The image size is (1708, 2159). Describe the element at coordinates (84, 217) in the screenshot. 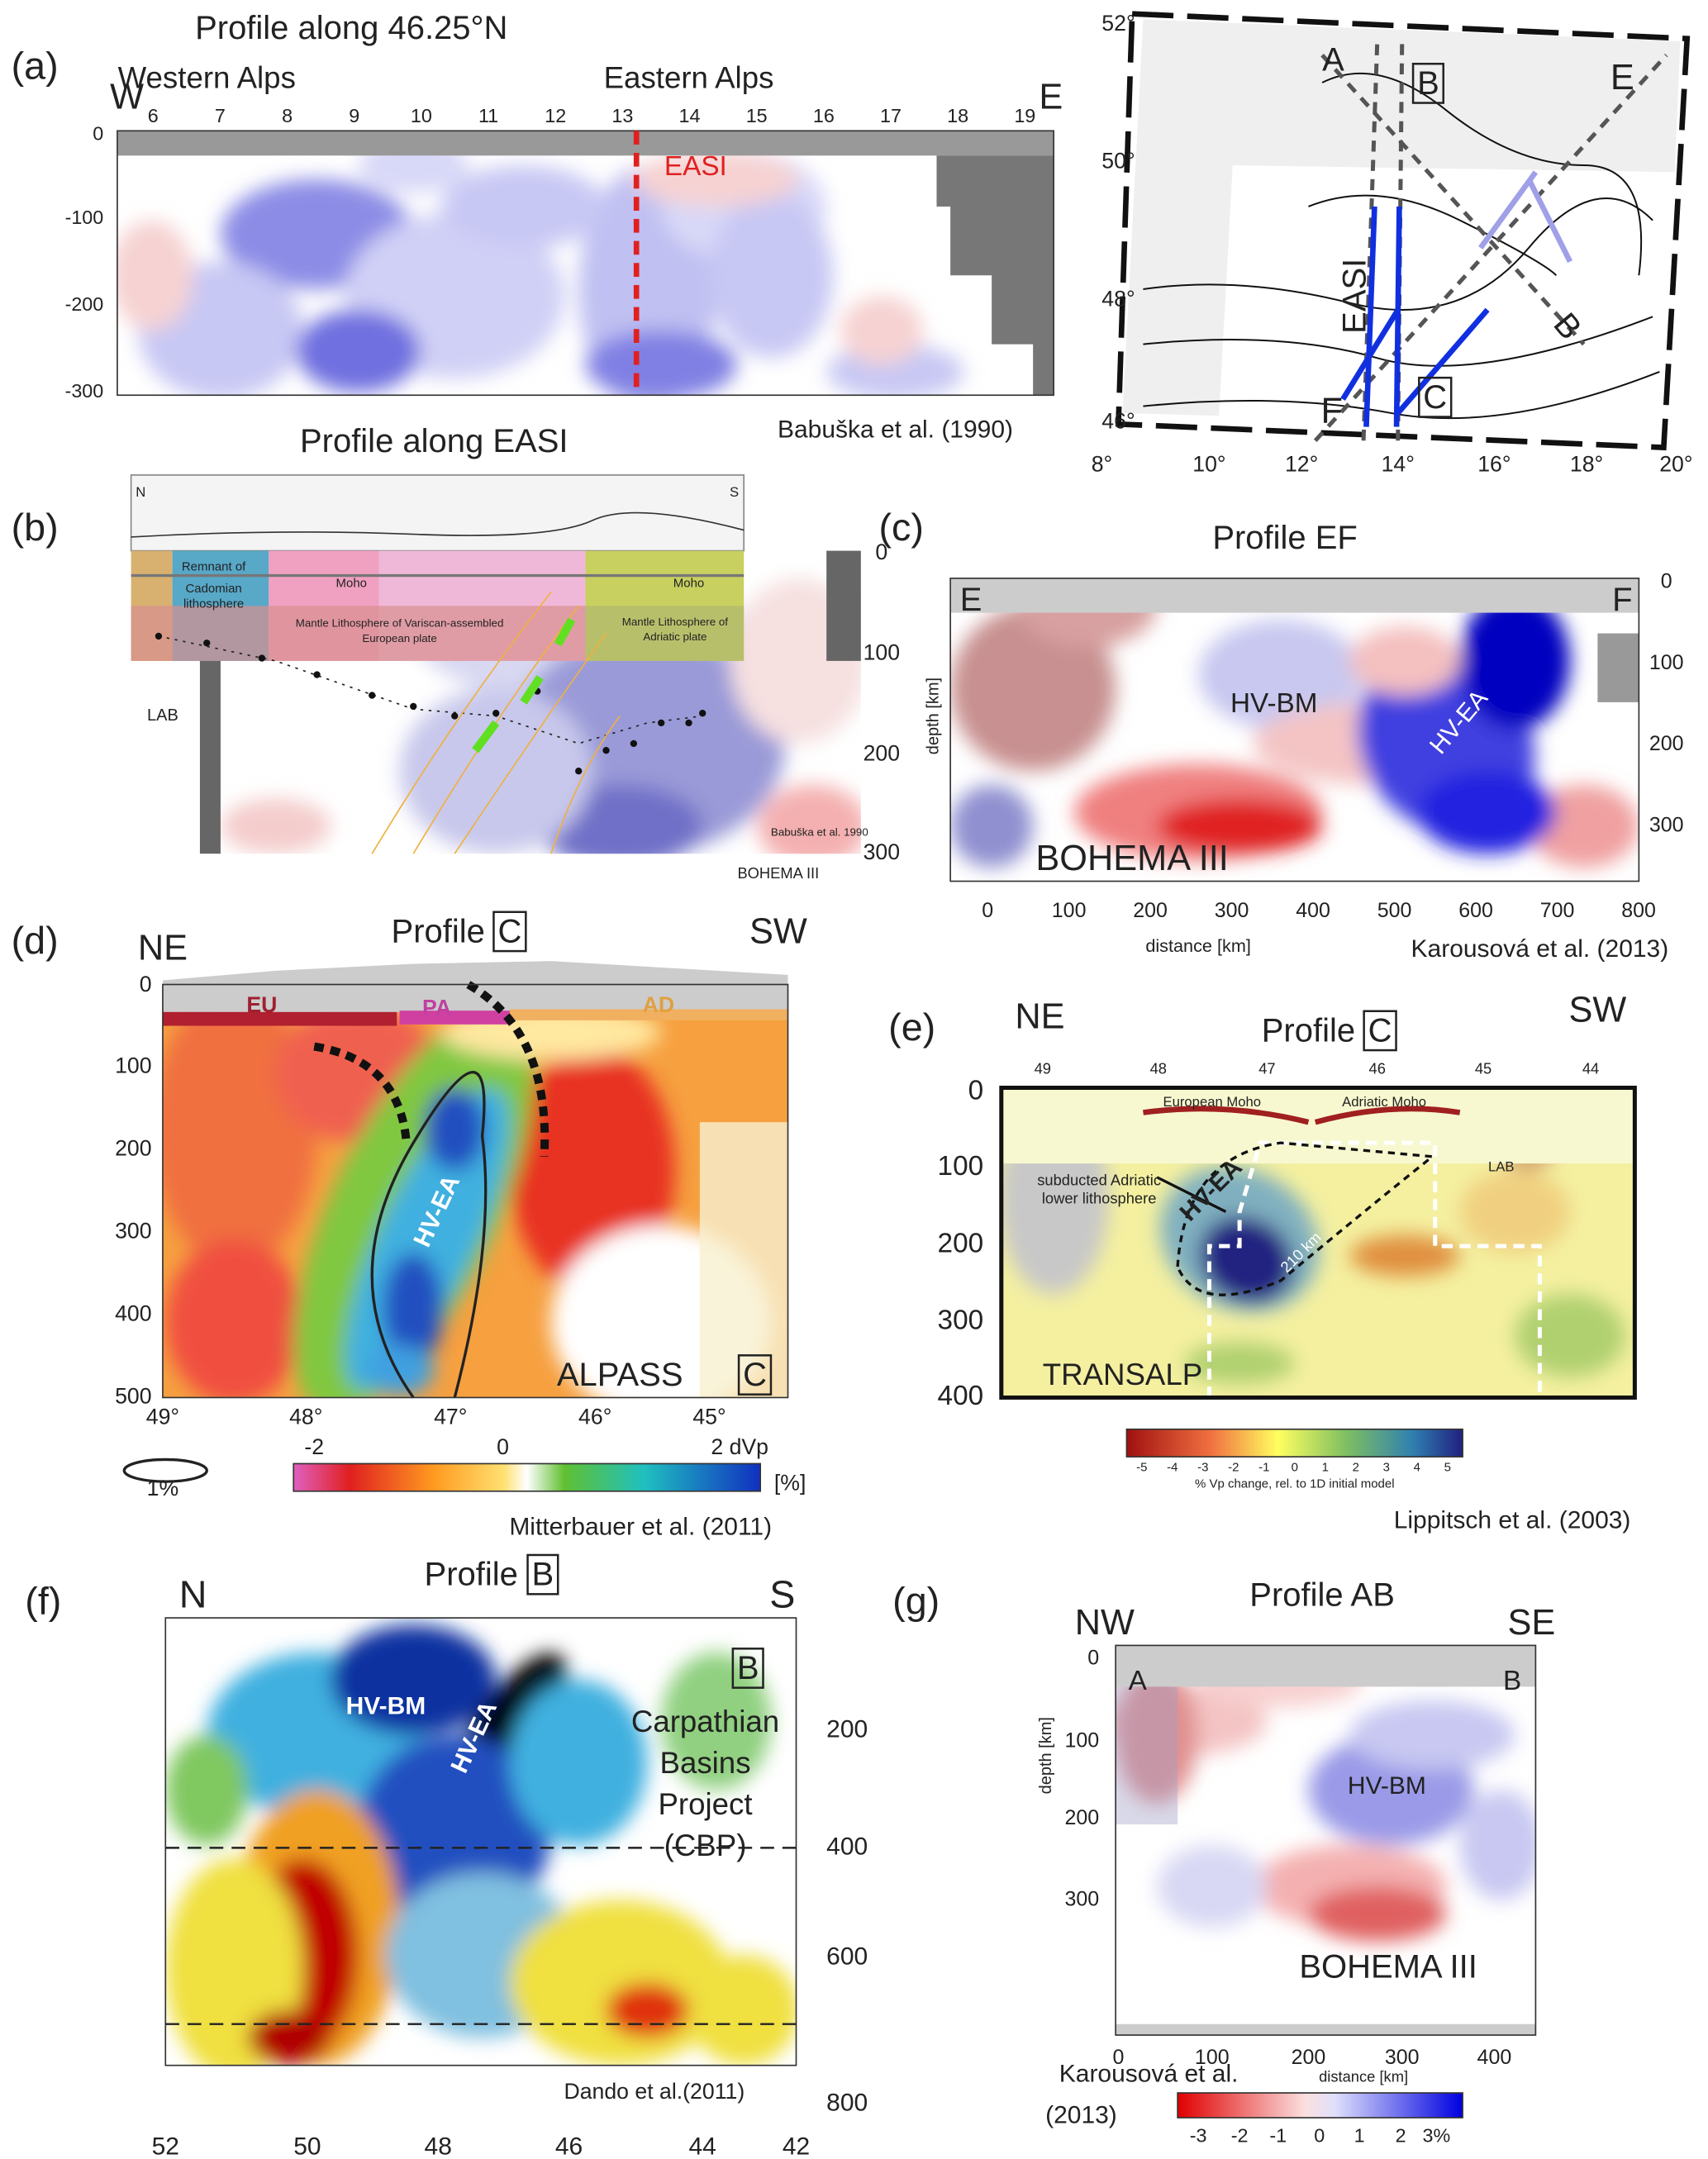

I see `tick-label: -100` at that location.